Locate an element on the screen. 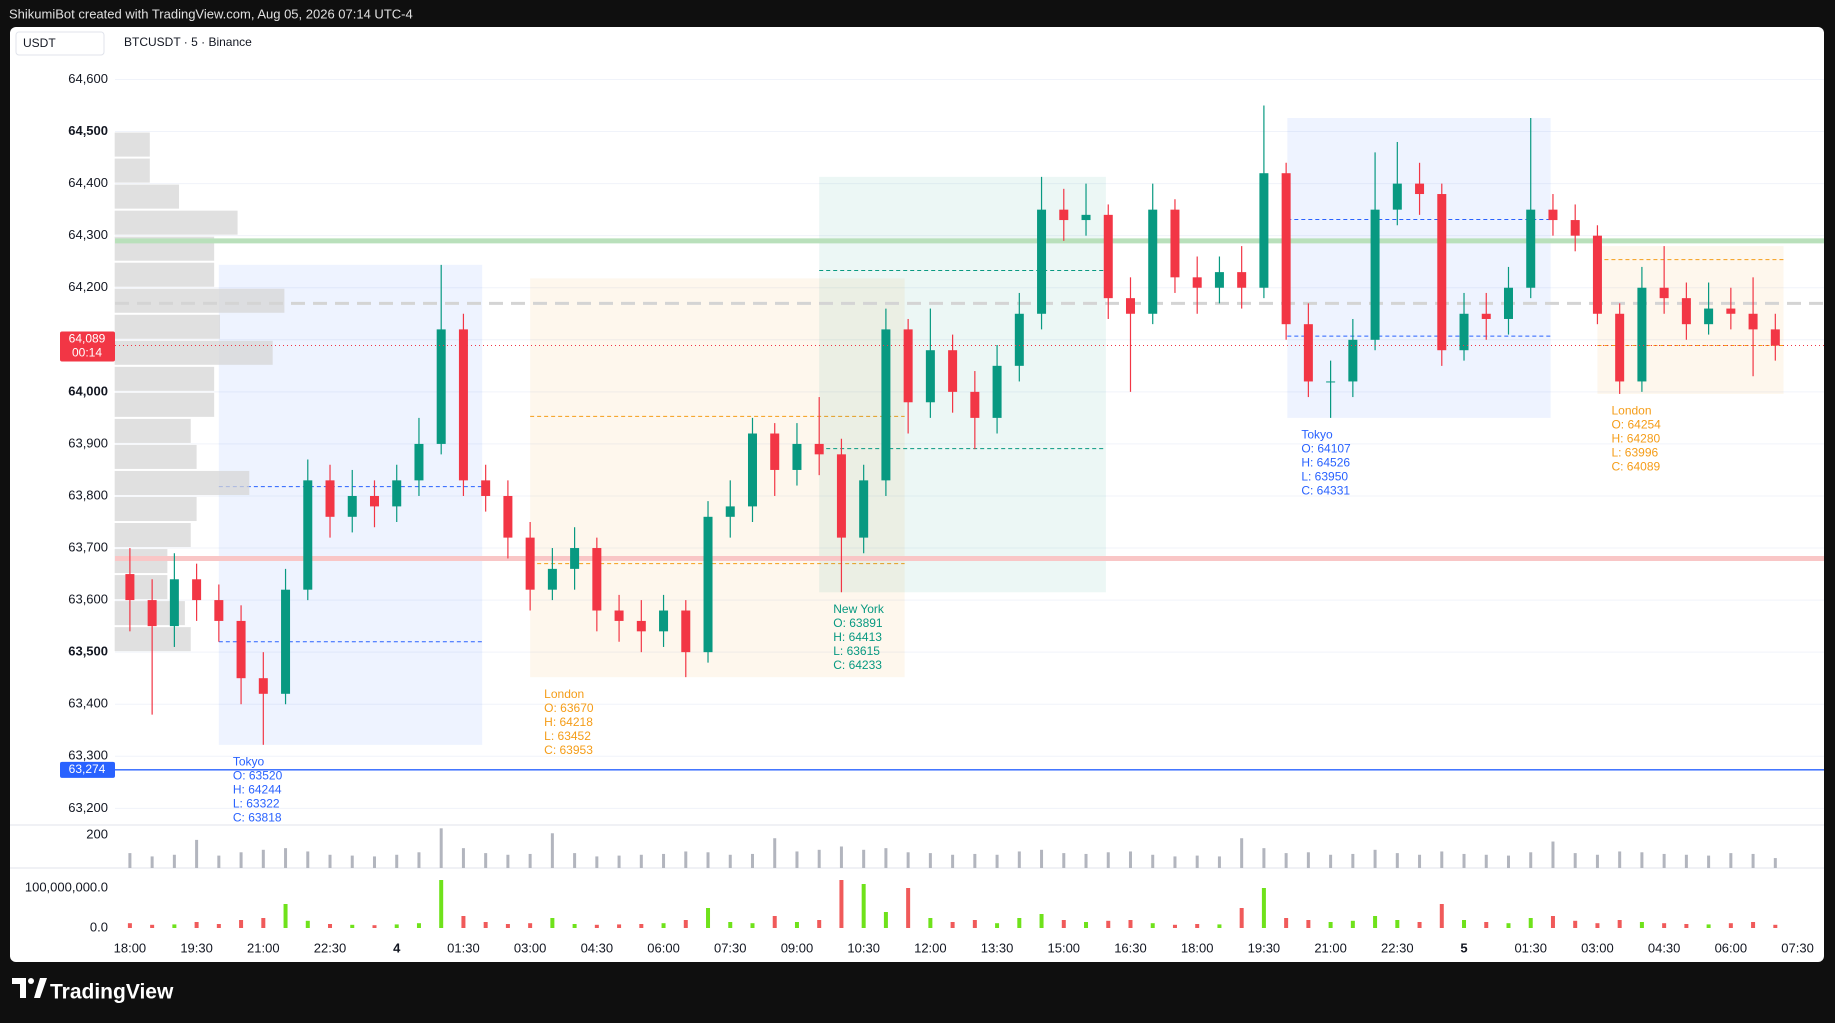 This screenshot has height=1023, width=1835. currency-box is located at coordinates (60, 43).